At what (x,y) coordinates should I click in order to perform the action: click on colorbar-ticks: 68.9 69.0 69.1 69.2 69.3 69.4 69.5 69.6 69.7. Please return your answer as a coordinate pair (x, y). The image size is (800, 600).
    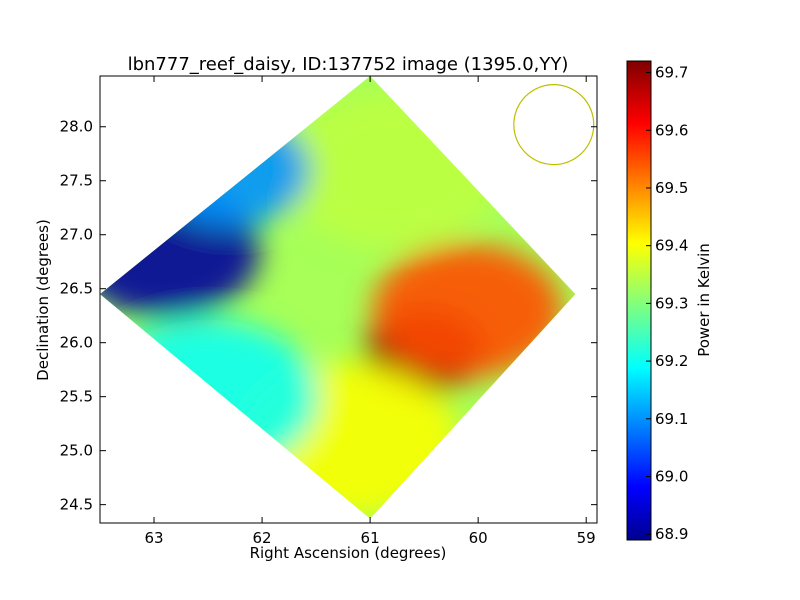
    Looking at the image, I should click on (667, 303).